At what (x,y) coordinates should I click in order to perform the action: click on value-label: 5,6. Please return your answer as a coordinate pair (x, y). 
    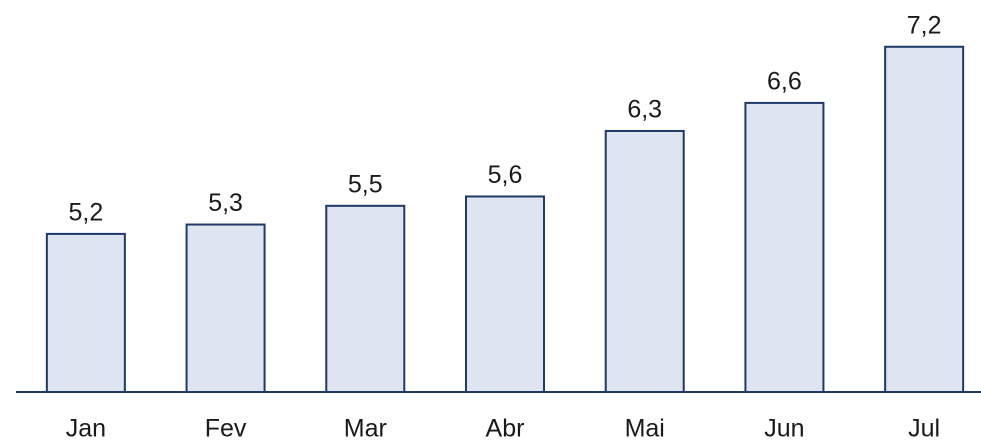
    Looking at the image, I should click on (505, 175).